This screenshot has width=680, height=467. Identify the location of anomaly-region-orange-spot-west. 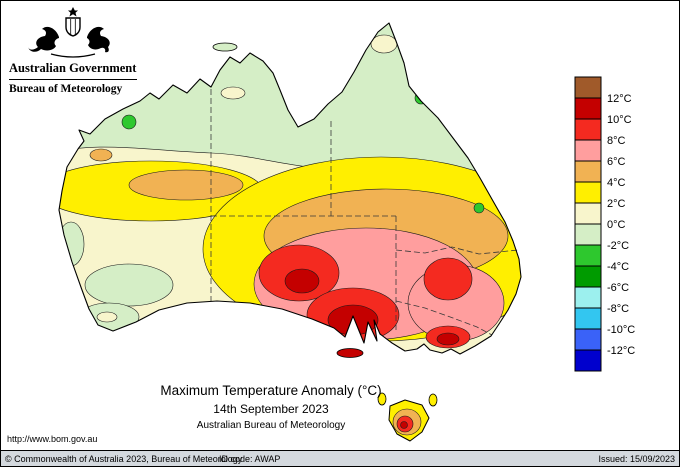
(101, 155).